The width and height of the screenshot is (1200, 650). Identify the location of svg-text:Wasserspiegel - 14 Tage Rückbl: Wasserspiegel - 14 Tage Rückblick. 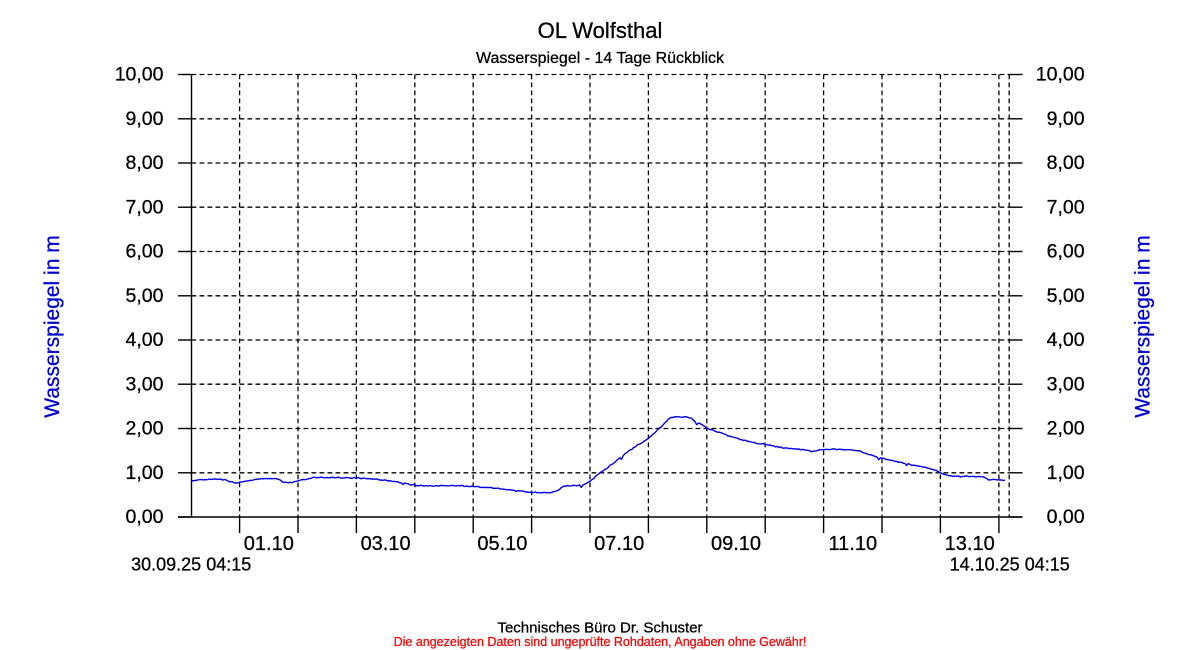
(600, 58).